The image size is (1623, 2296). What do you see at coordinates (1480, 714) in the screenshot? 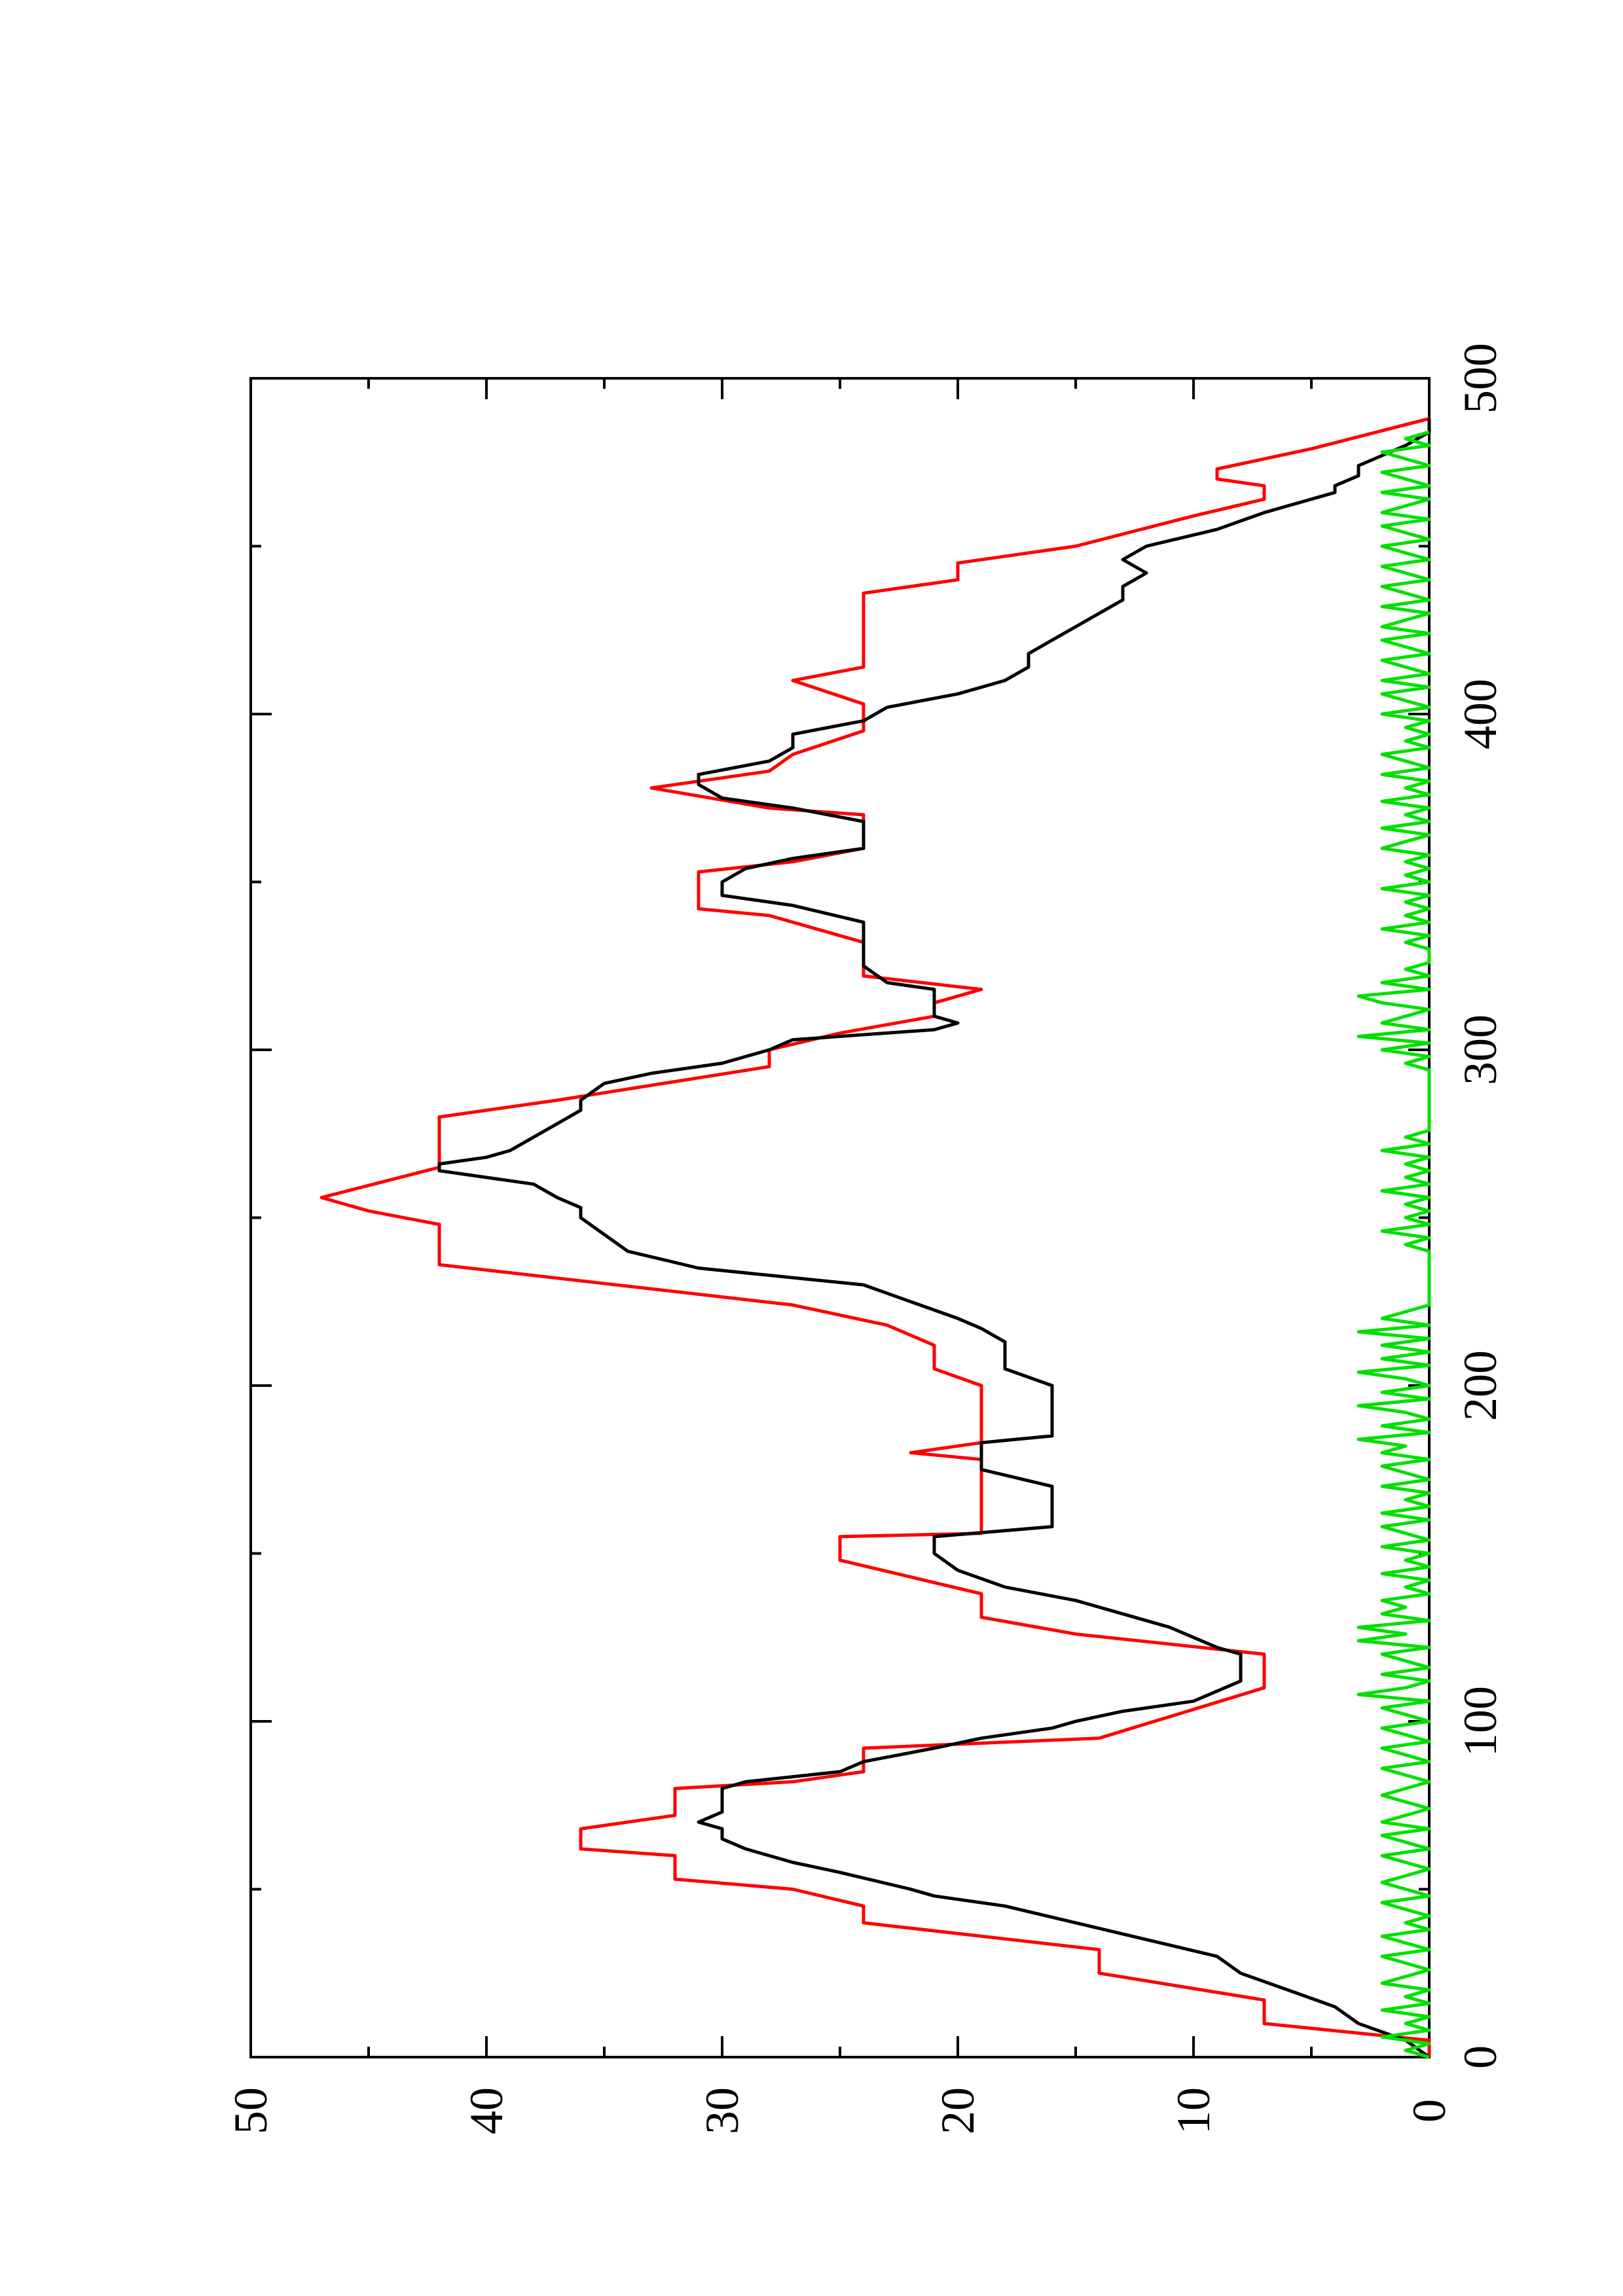
I see `x-tick-label-4: 400` at bounding box center [1480, 714].